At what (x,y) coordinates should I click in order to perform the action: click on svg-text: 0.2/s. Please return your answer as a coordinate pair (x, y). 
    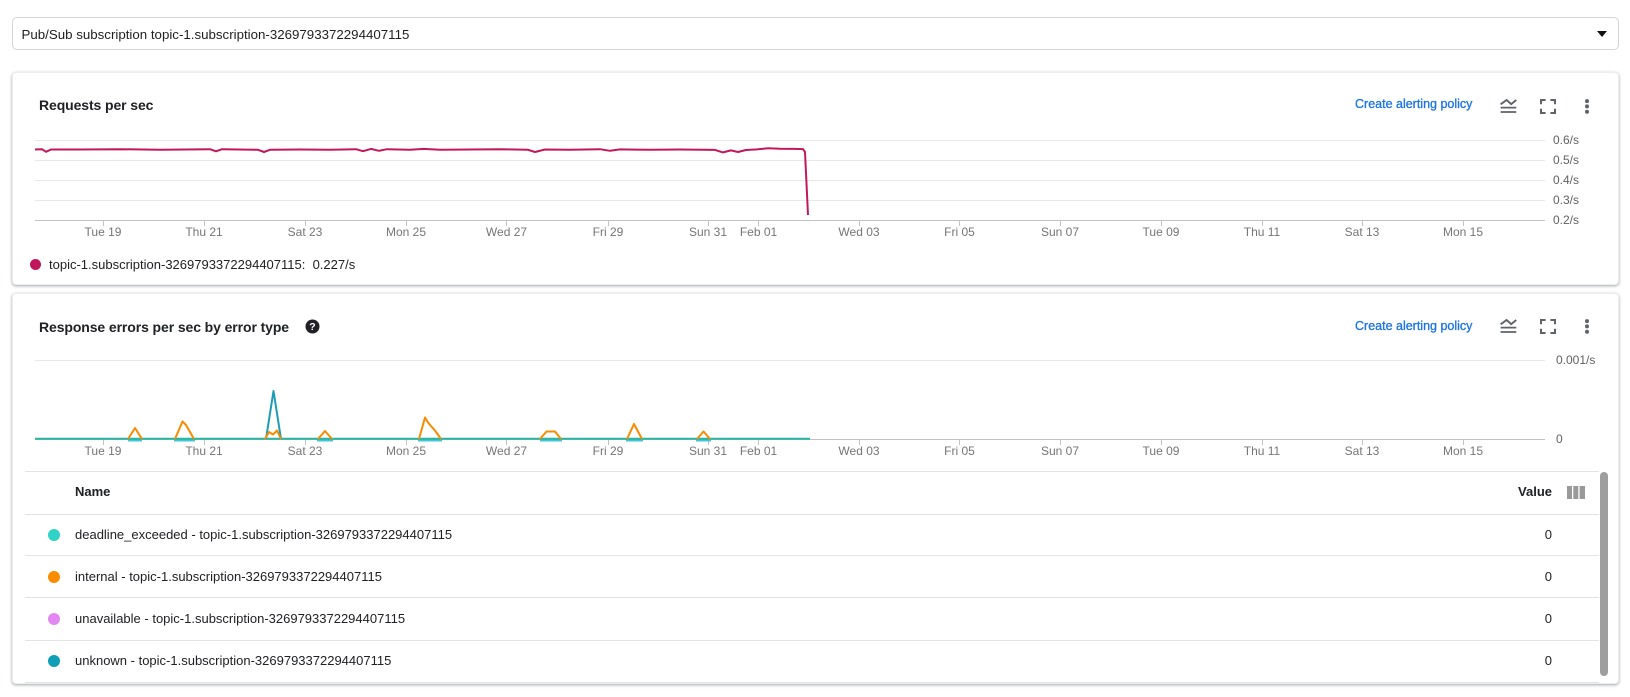
    Looking at the image, I should click on (1566, 220).